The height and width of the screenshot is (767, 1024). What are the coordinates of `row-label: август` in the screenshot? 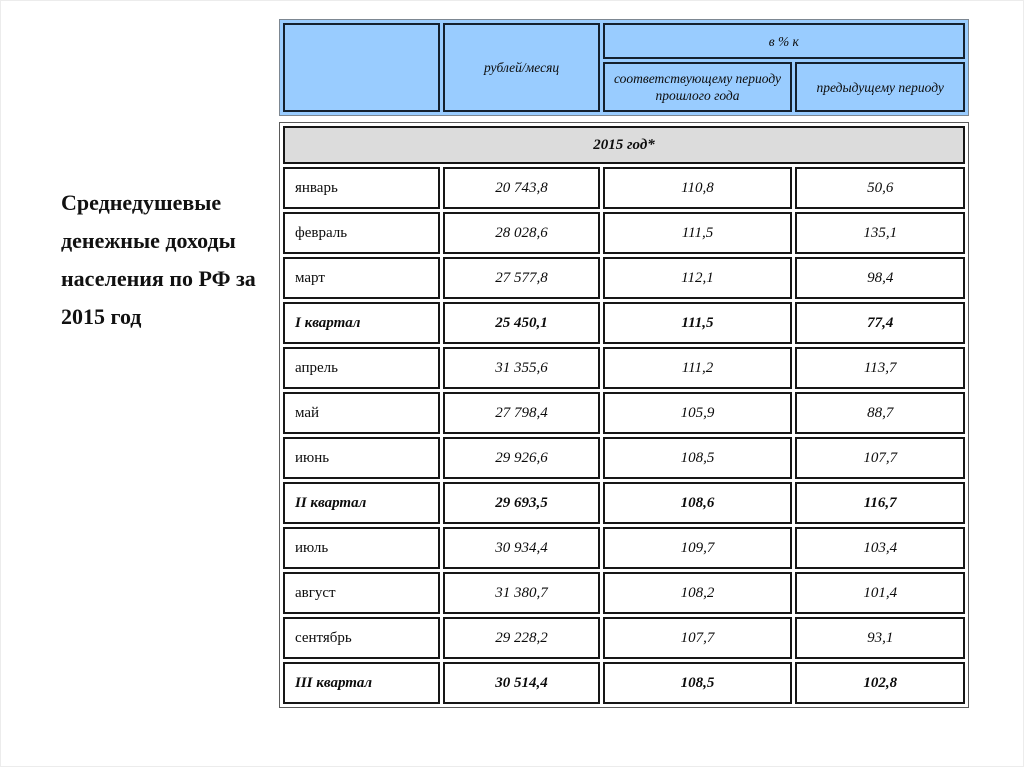 It's located at (362, 593).